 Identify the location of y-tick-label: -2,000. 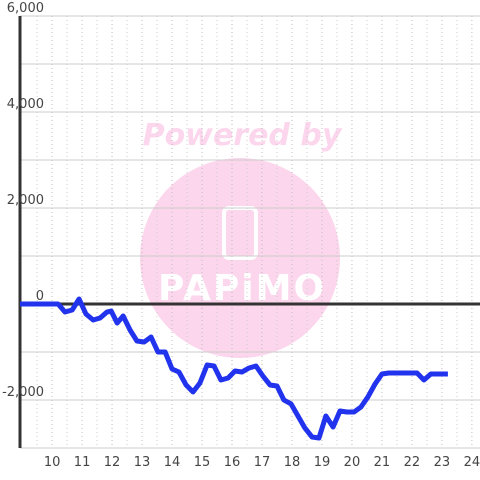
(23, 392).